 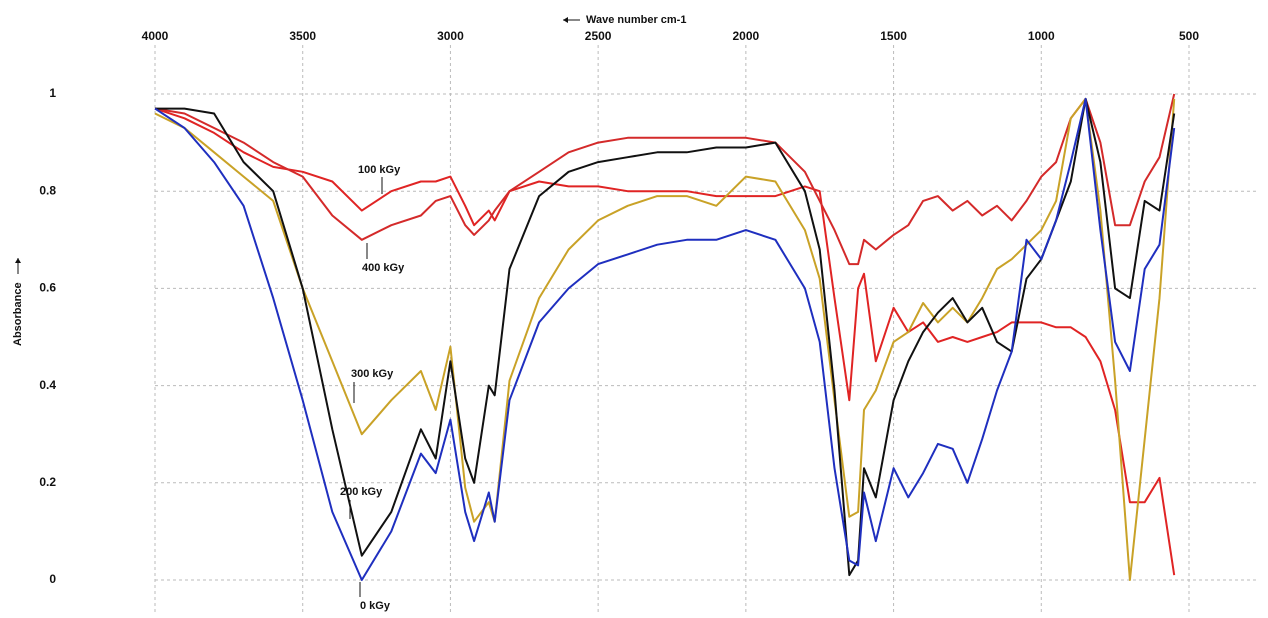 What do you see at coordinates (383, 268) in the screenshot?
I see `series-label: 400 kGy` at bounding box center [383, 268].